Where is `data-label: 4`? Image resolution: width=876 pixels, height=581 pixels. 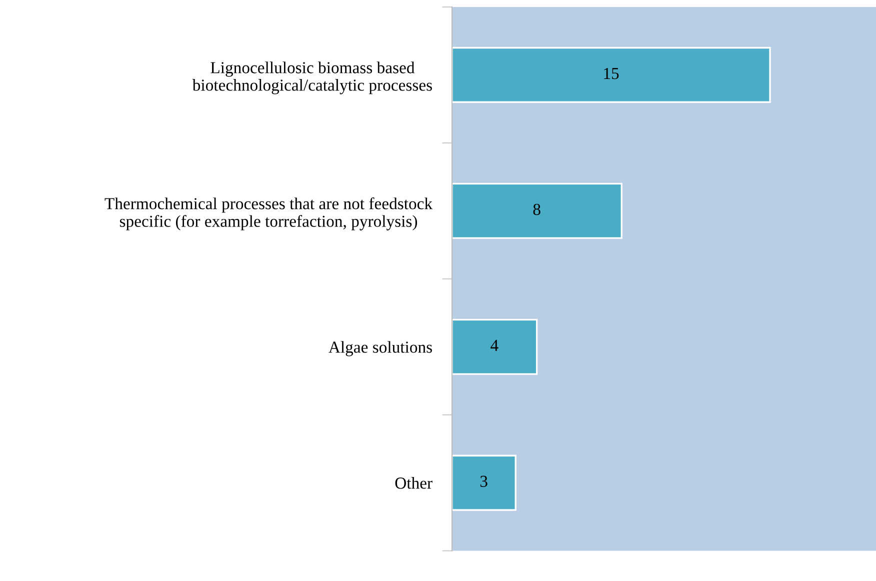 data-label: 4 is located at coordinates (494, 345).